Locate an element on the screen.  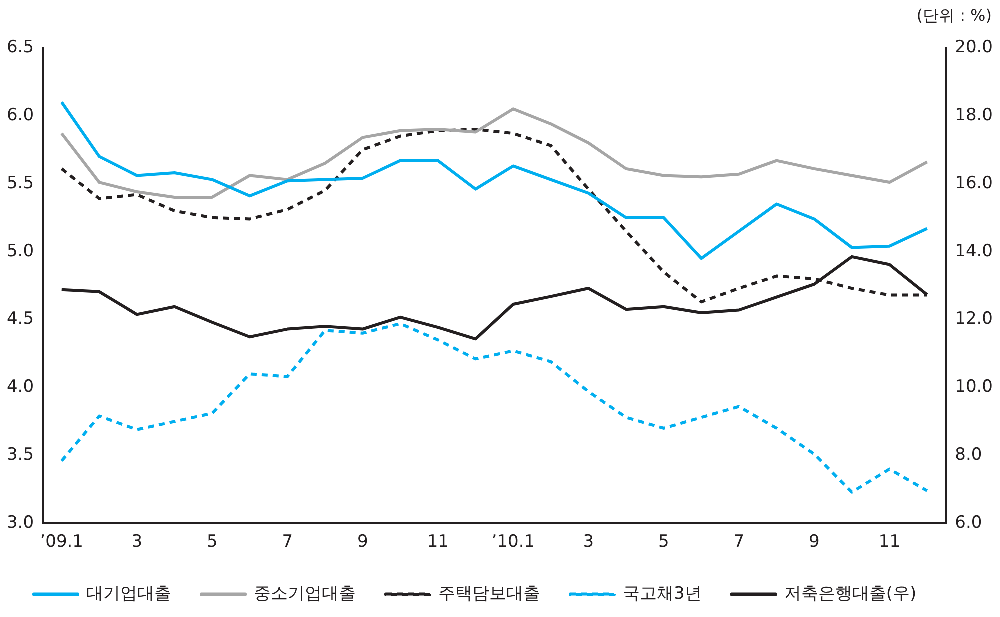
y-tick-label: 6.5 is located at coordinates (20, 47).